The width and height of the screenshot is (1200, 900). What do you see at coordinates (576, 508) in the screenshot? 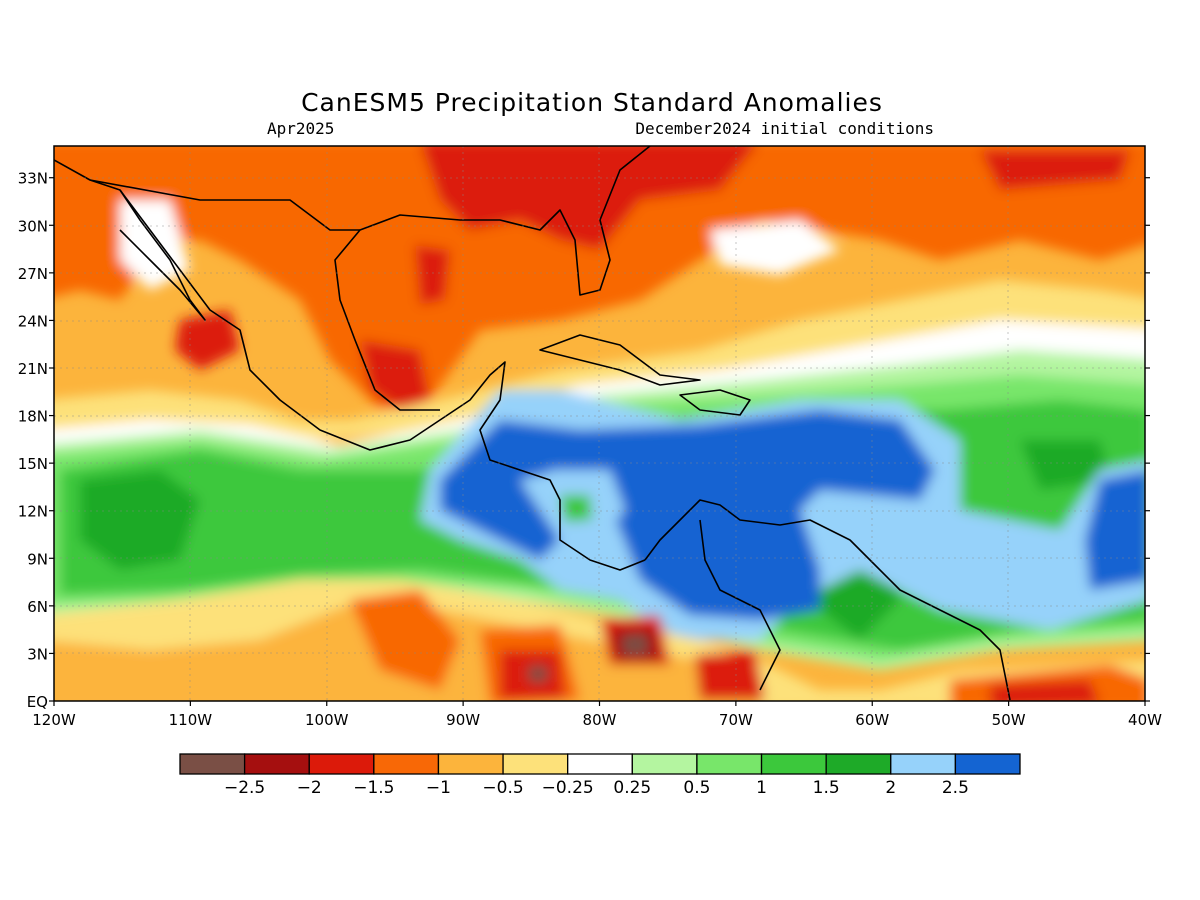
I see `field-green-core` at bounding box center [576, 508].